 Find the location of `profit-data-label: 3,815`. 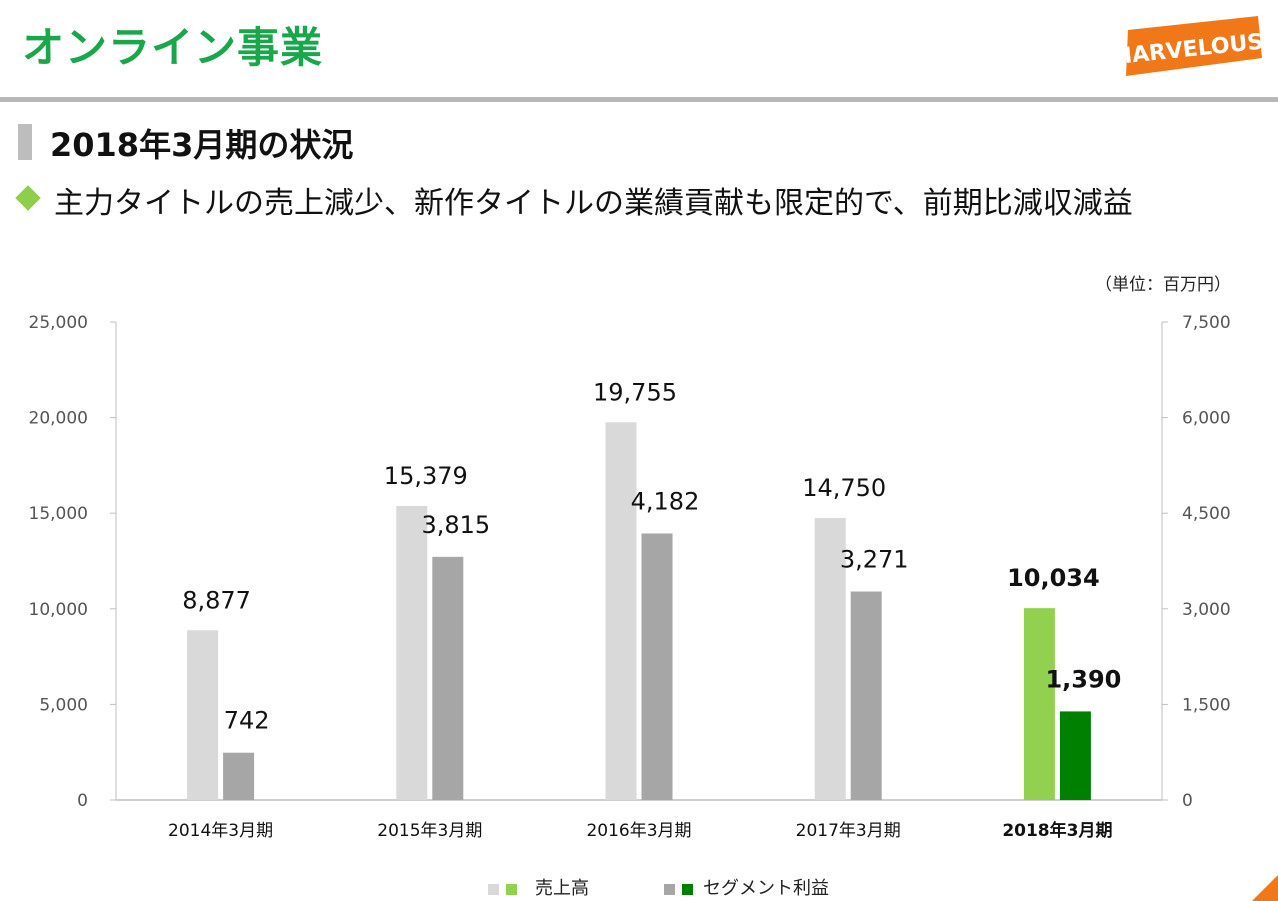

profit-data-label: 3,815 is located at coordinates (455, 525).